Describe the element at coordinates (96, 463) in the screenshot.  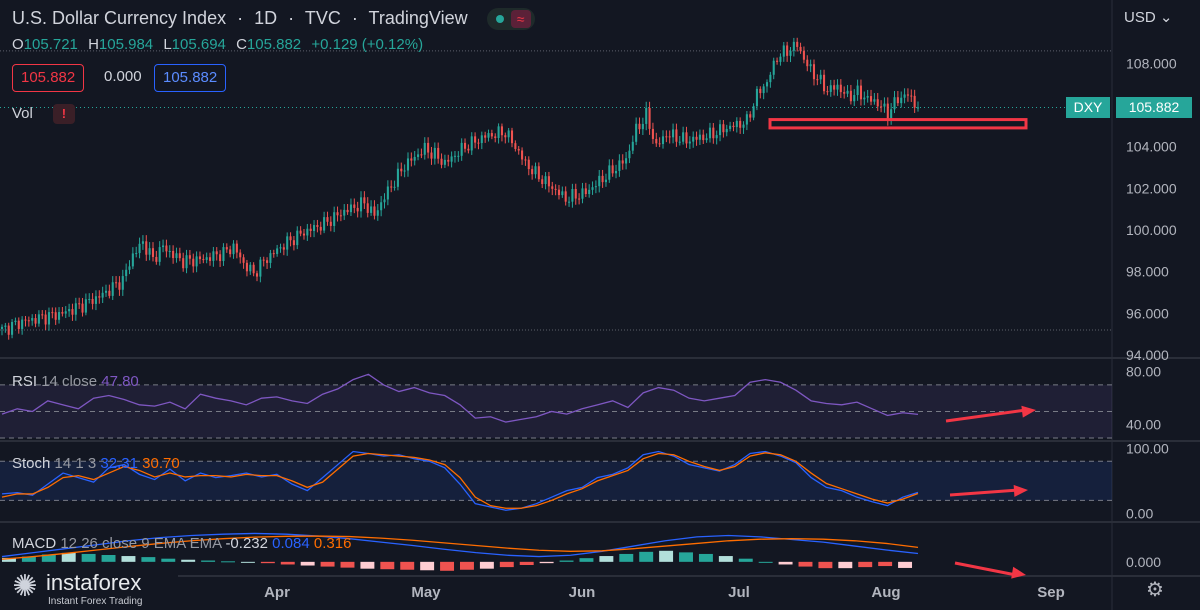
I see `stoch-legend: Stoch 14 1 3 32.31 30.70` at that location.